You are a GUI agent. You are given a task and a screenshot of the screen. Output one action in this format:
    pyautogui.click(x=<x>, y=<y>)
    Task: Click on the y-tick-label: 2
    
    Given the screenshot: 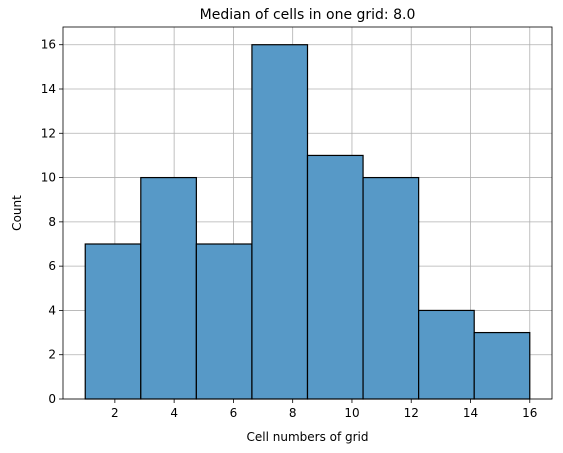 What is the action you would take?
    pyautogui.click(x=52, y=355)
    